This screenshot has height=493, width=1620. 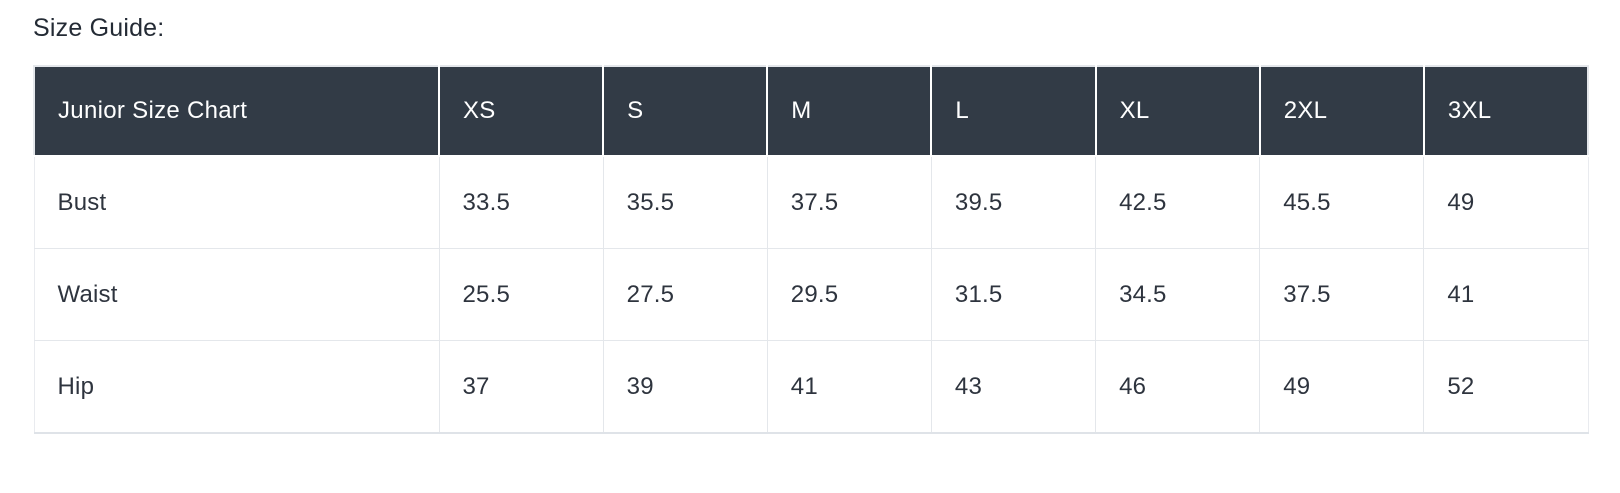 What do you see at coordinates (849, 111) in the screenshot?
I see `header-cell-m: M` at bounding box center [849, 111].